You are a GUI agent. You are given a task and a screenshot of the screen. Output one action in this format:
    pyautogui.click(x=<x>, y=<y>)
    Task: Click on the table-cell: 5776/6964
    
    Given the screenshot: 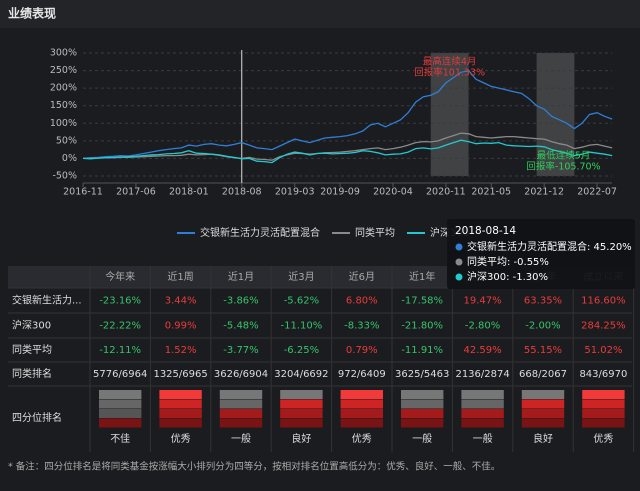 What is the action you would take?
    pyautogui.click(x=120, y=374)
    